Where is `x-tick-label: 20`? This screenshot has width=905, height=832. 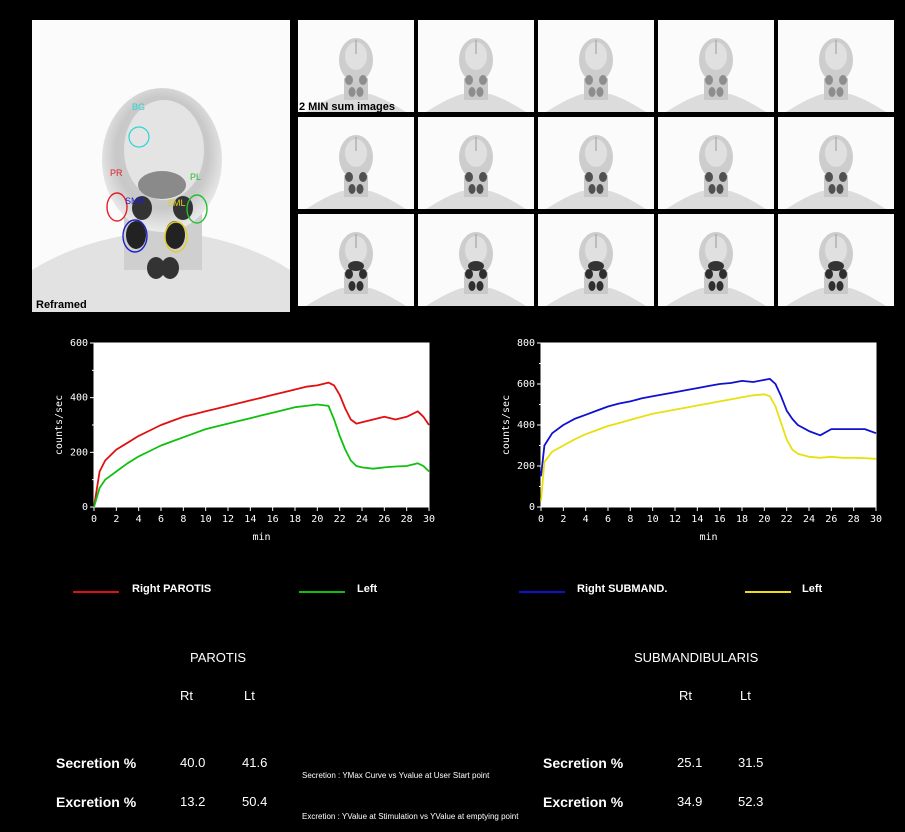
x-tick-label: 20 is located at coordinates (764, 519).